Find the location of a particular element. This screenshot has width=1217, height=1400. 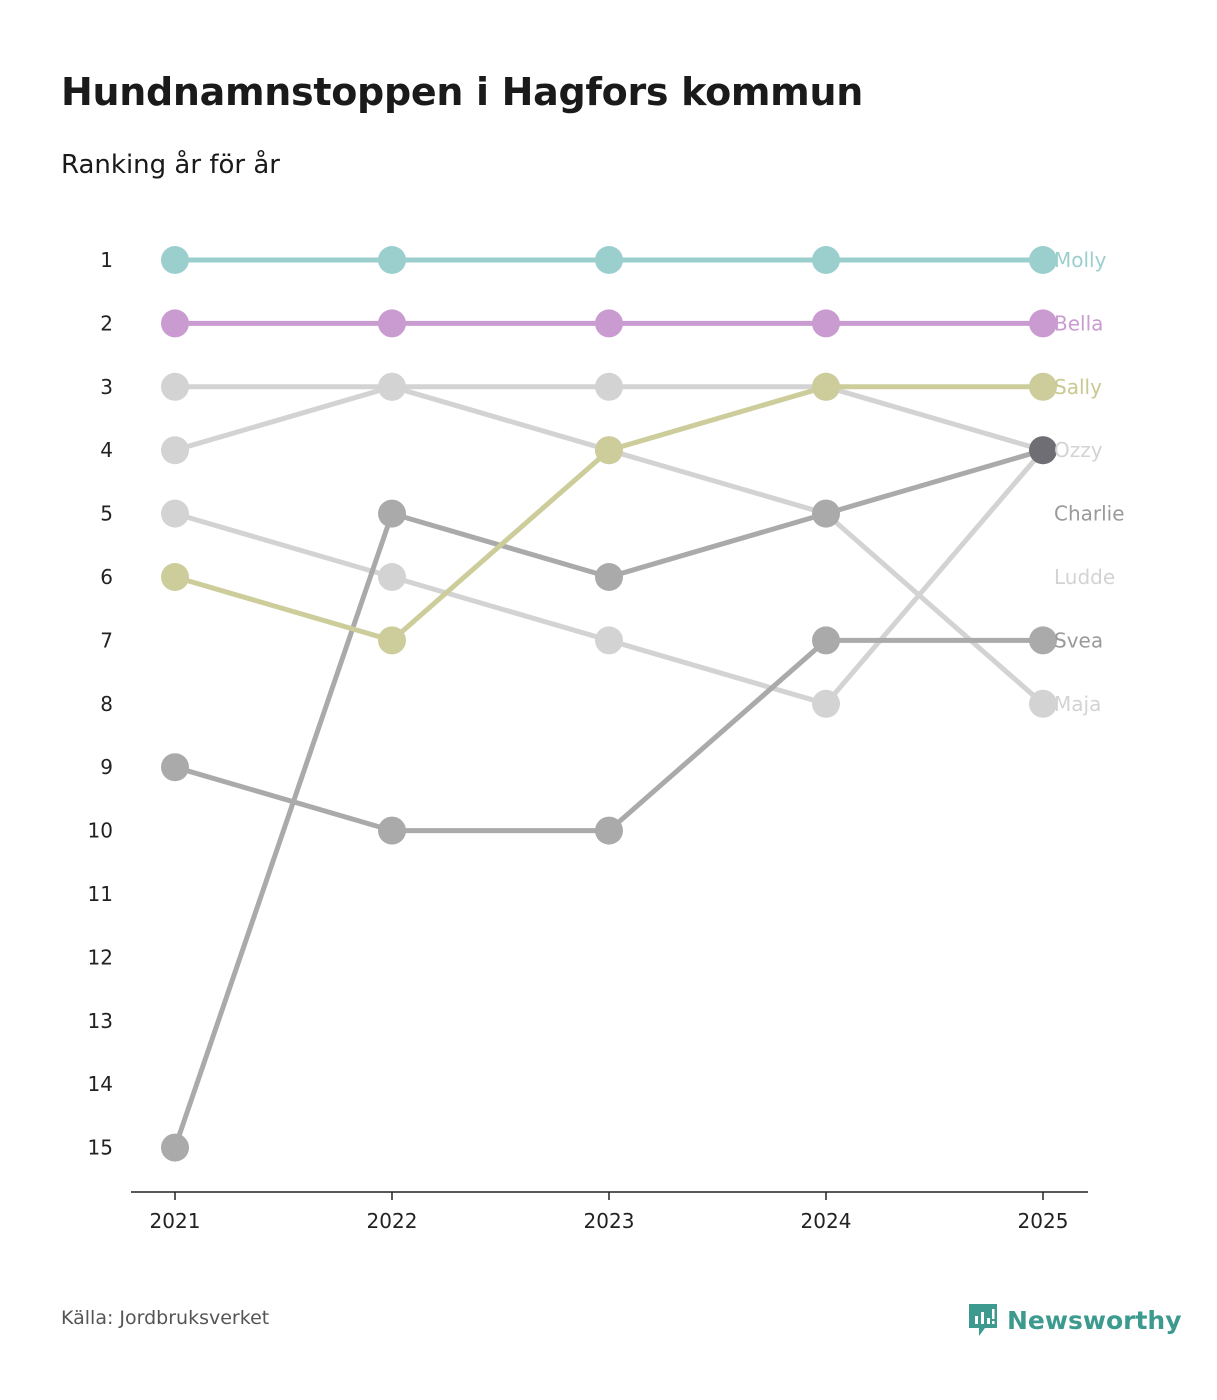

series-label-molly: Molly is located at coordinates (1080, 260).